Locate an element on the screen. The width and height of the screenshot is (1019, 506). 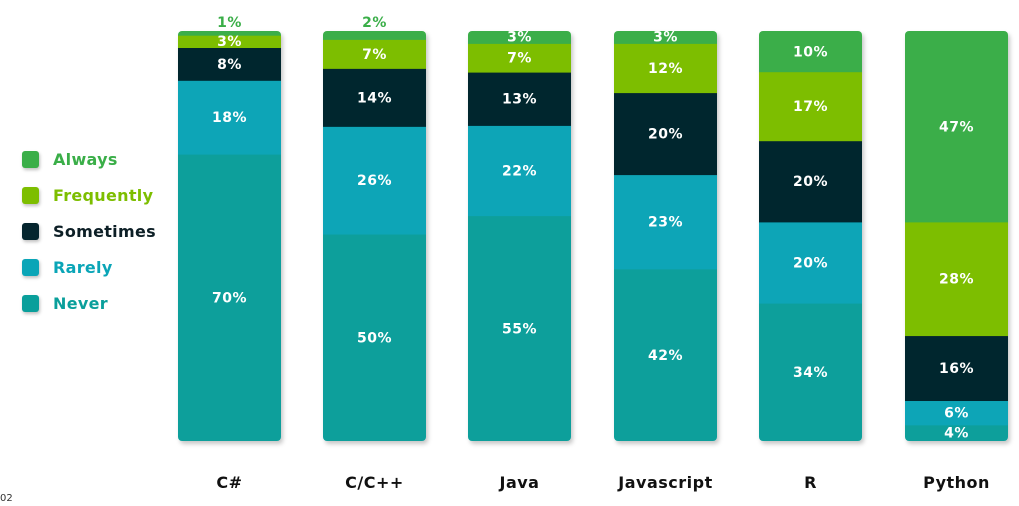
data-label-r-sometimes: 20% is located at coordinates (810, 182).